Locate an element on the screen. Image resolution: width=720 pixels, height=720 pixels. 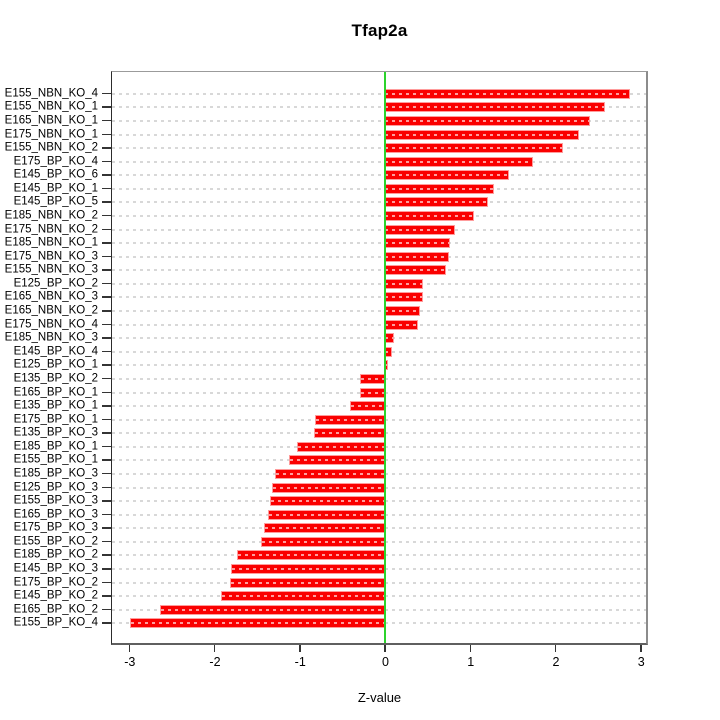
bar-row: E185_NBN_KO_1 is located at coordinates (325, 243).